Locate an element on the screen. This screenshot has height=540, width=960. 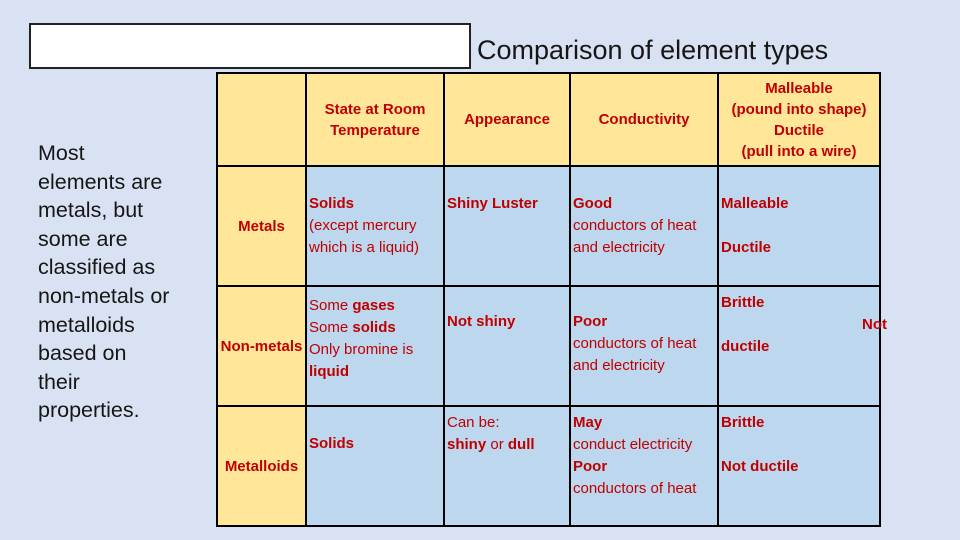
table-cell: Good conductors of heat and electricity is located at coordinates (644, 226).